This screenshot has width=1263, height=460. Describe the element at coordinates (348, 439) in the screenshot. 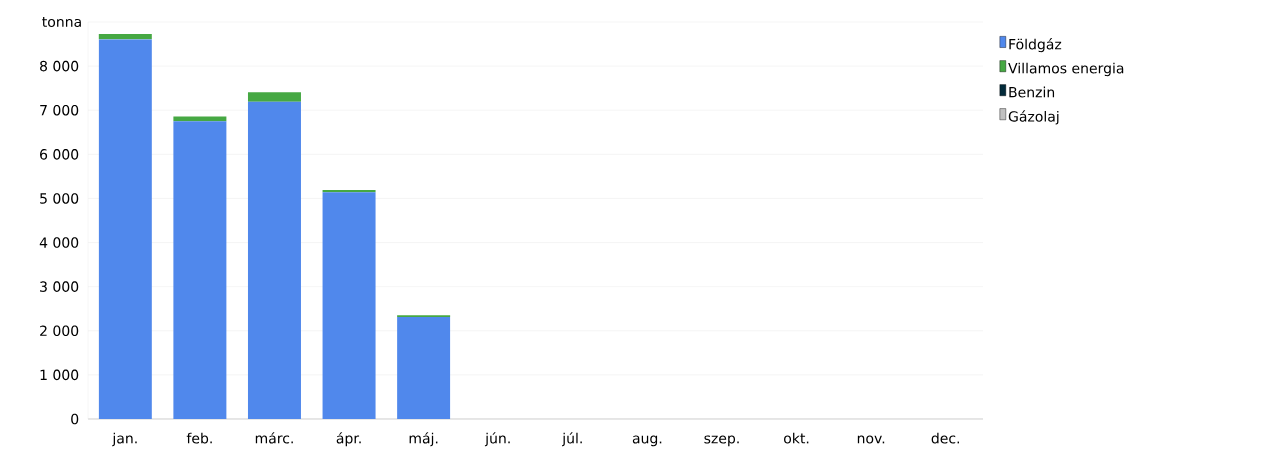

I see `x-tick-label: ápr.` at that location.